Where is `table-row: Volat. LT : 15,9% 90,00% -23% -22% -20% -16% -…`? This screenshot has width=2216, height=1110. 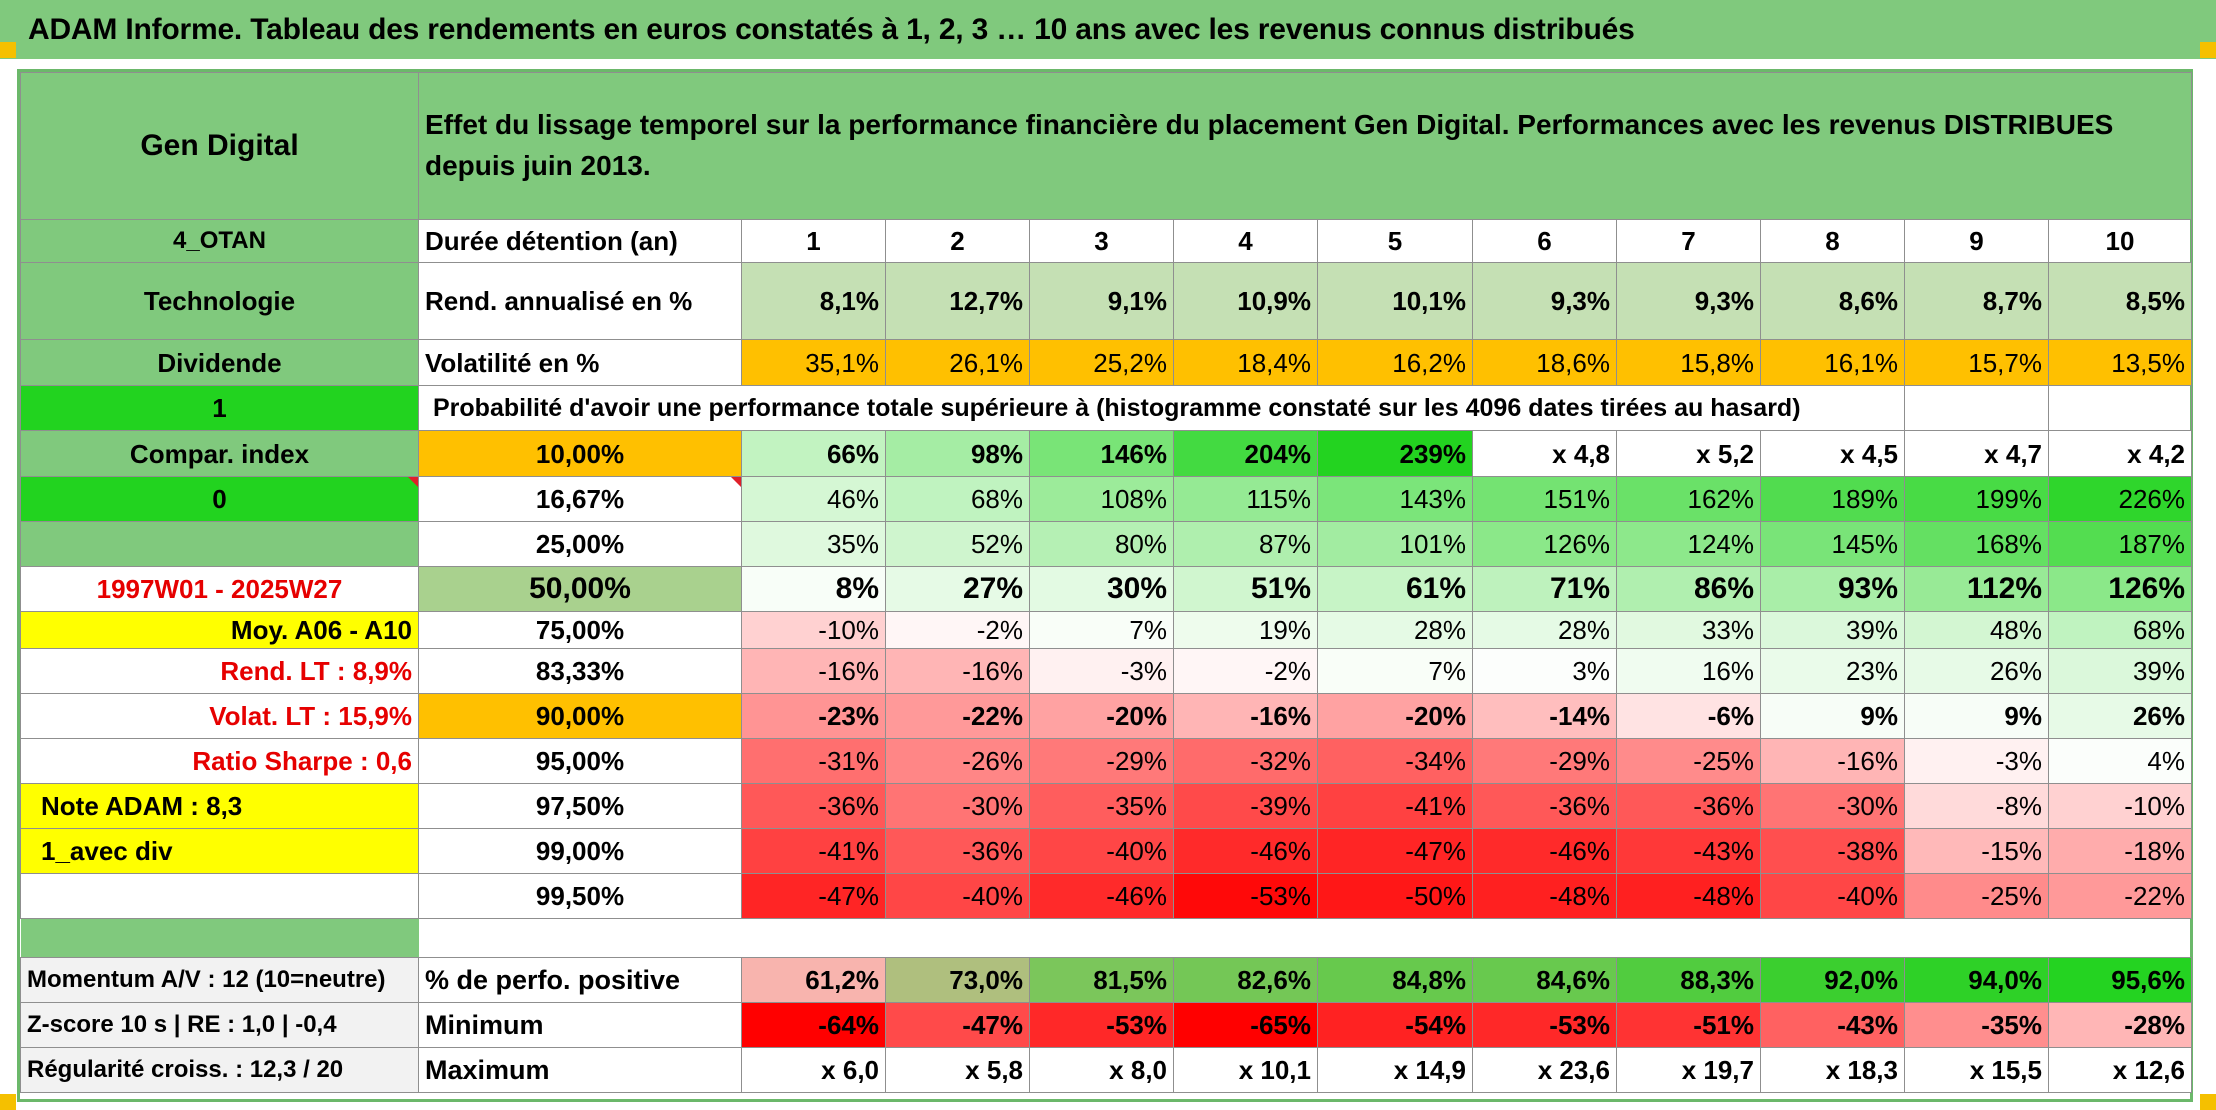
table-row: Volat. LT : 15,9% 90,00% -23% -22% -20% -16% -… is located at coordinates (1106, 716).